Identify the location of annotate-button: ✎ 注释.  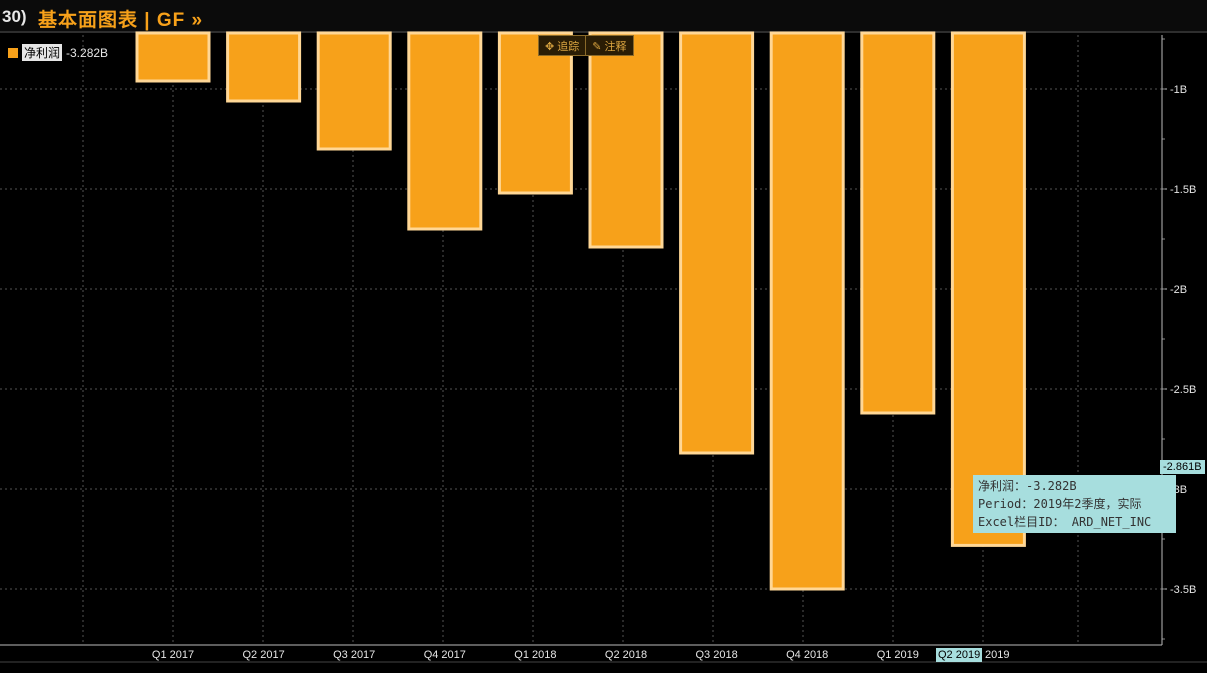
(608, 45).